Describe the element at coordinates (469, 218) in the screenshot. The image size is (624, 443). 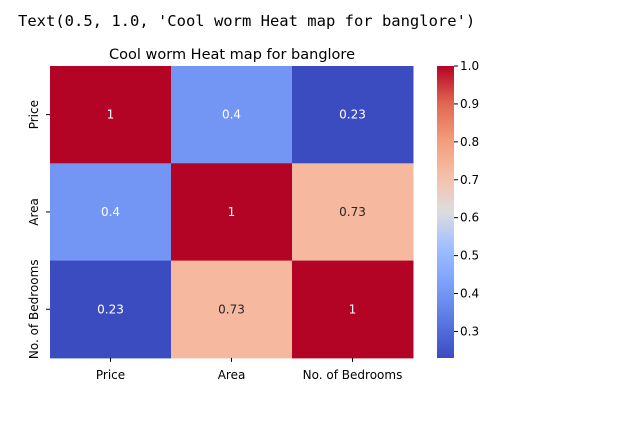
I see `colorbar-tick-label: 0.6` at that location.